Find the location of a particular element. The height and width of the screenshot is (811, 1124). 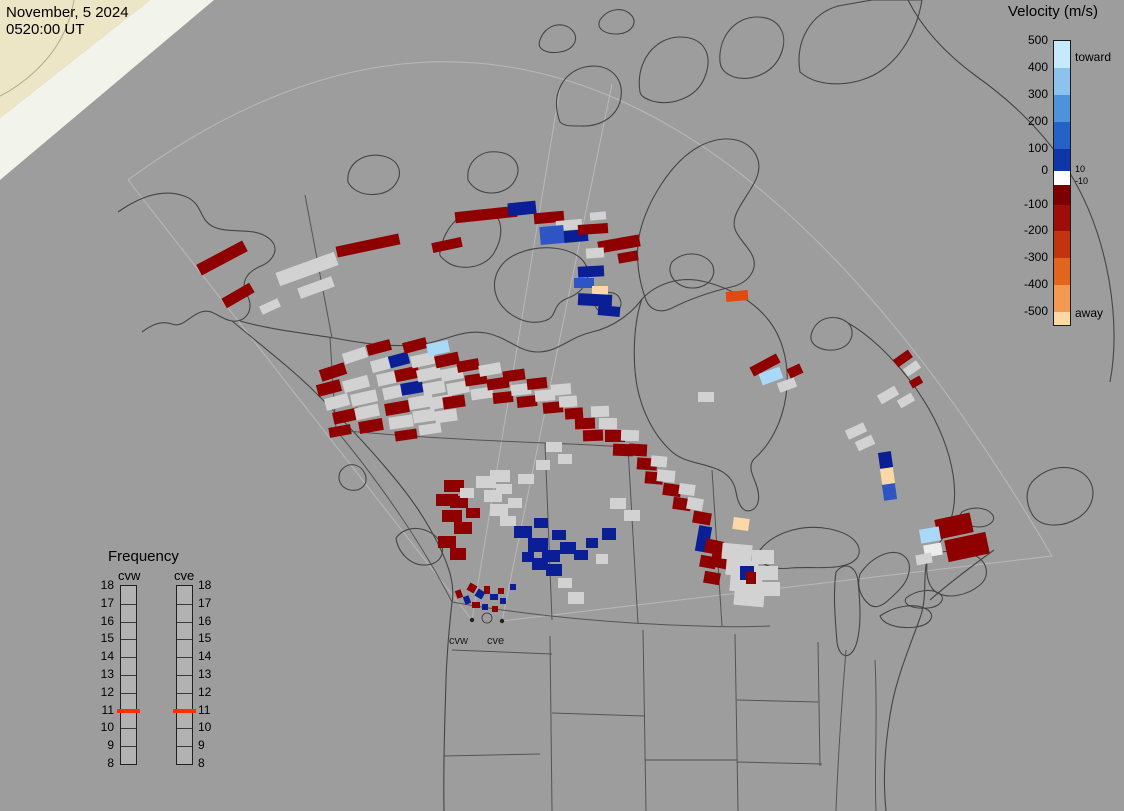

colorbar-tick-label: -300 is located at coordinates (1035, 257).